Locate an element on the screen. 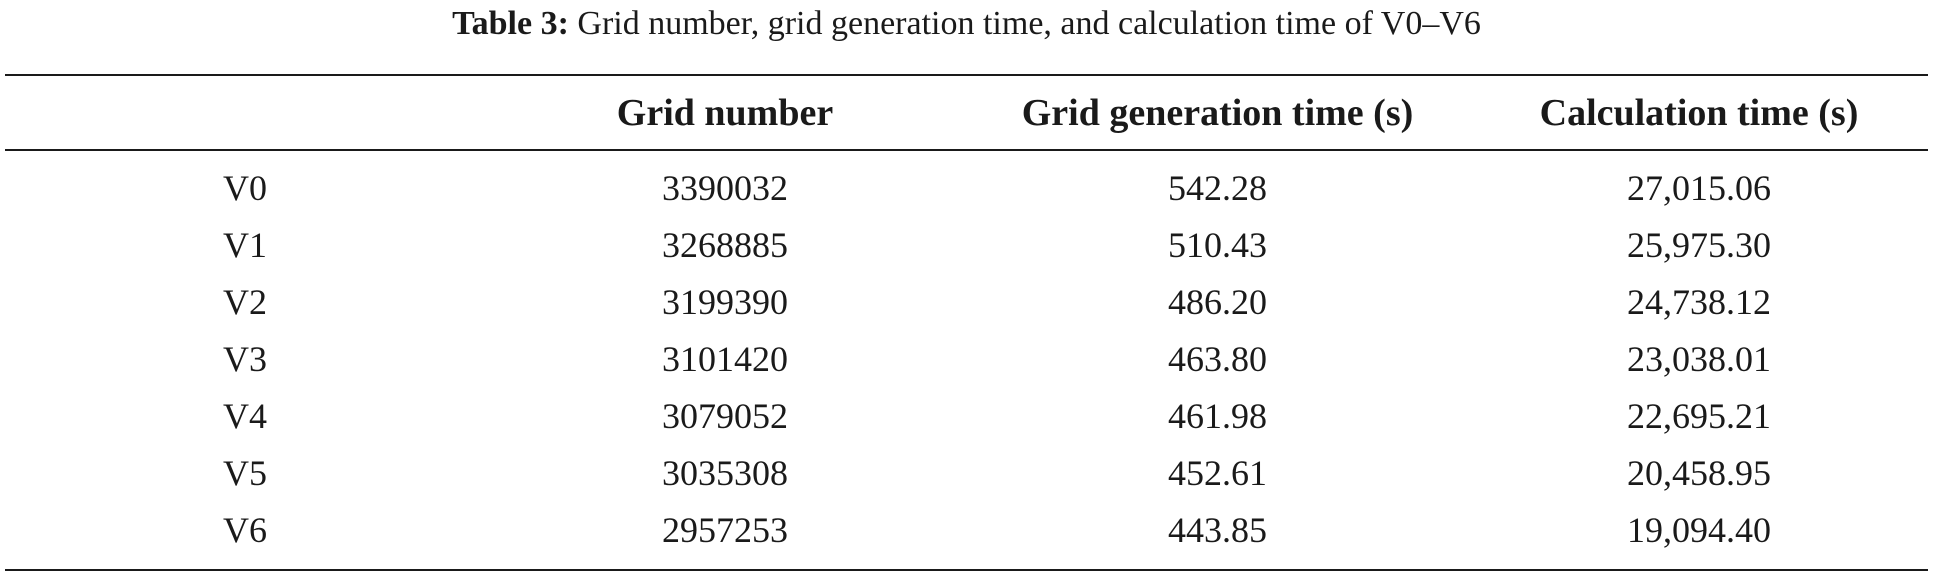  header-grid-number: Grid number is located at coordinates (725, 112).